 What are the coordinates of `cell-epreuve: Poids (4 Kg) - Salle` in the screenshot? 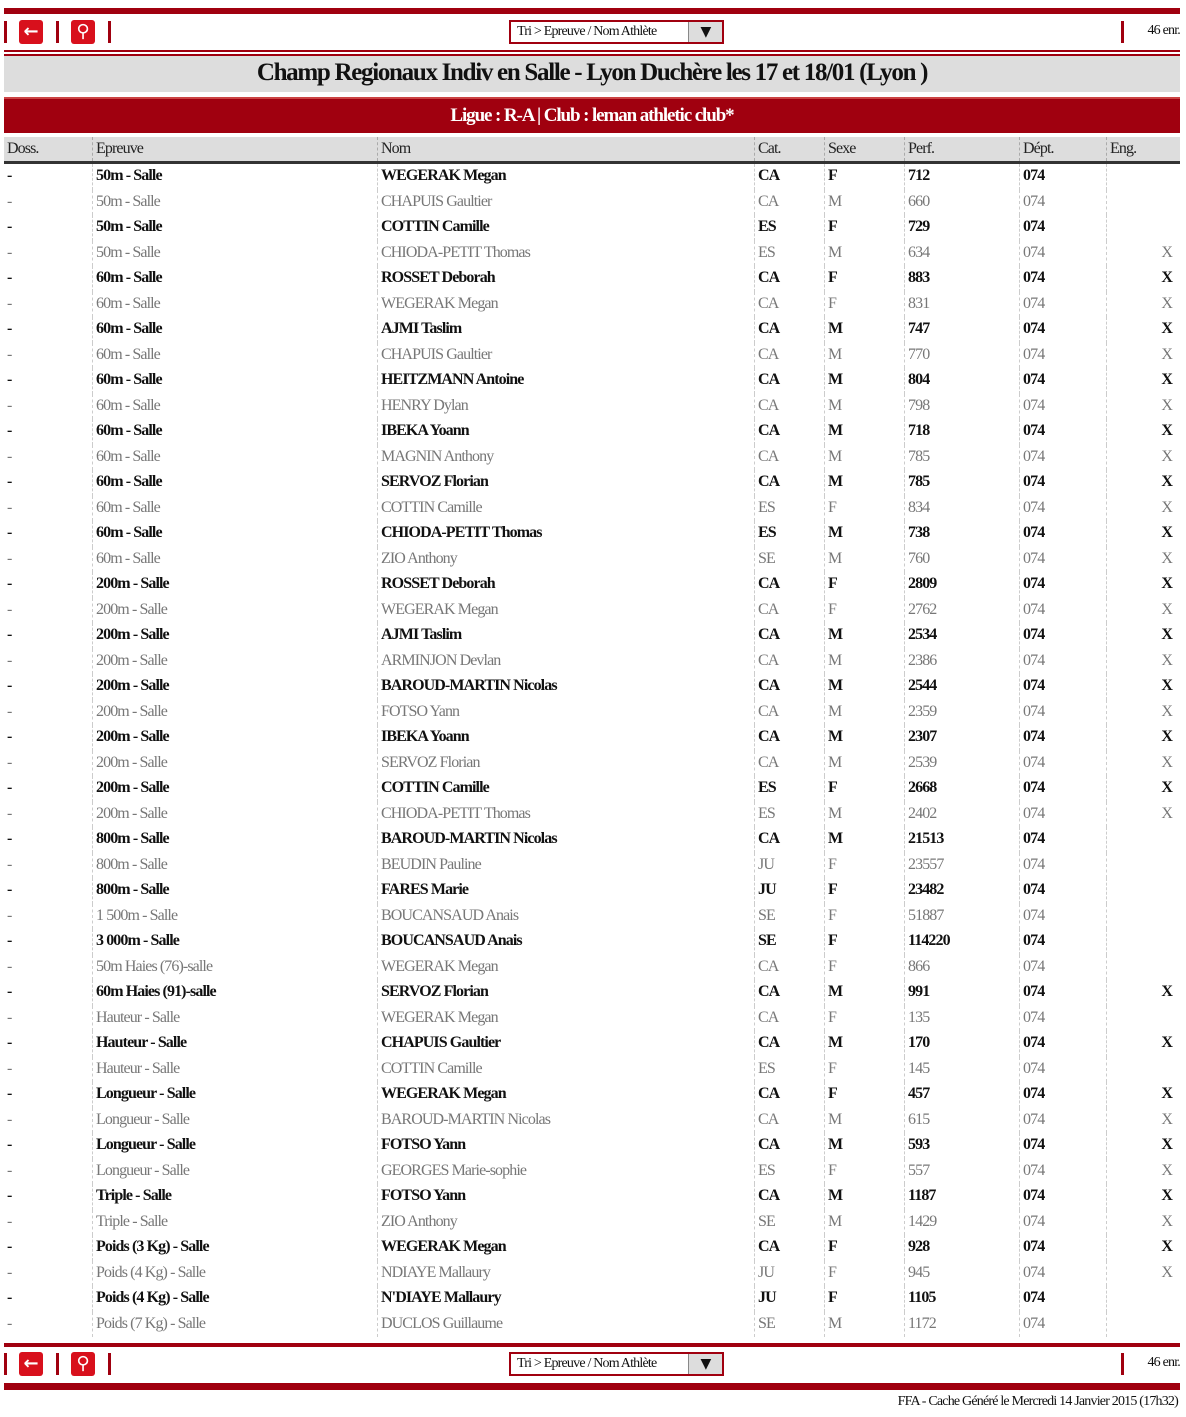 It's located at (151, 1299).